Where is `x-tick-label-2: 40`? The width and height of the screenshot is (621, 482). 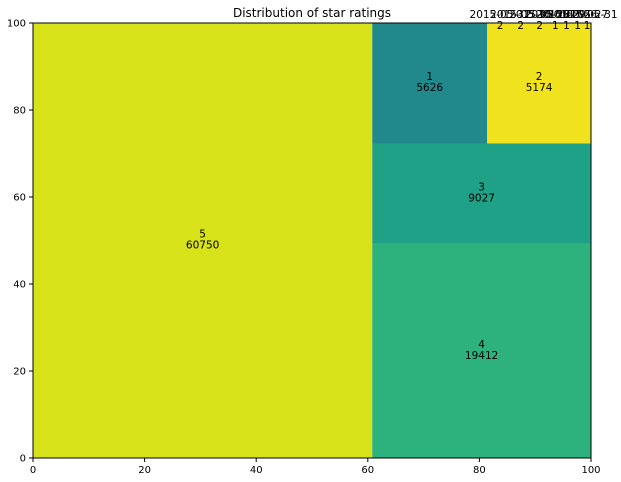
x-tick-label-2: 40 is located at coordinates (256, 470).